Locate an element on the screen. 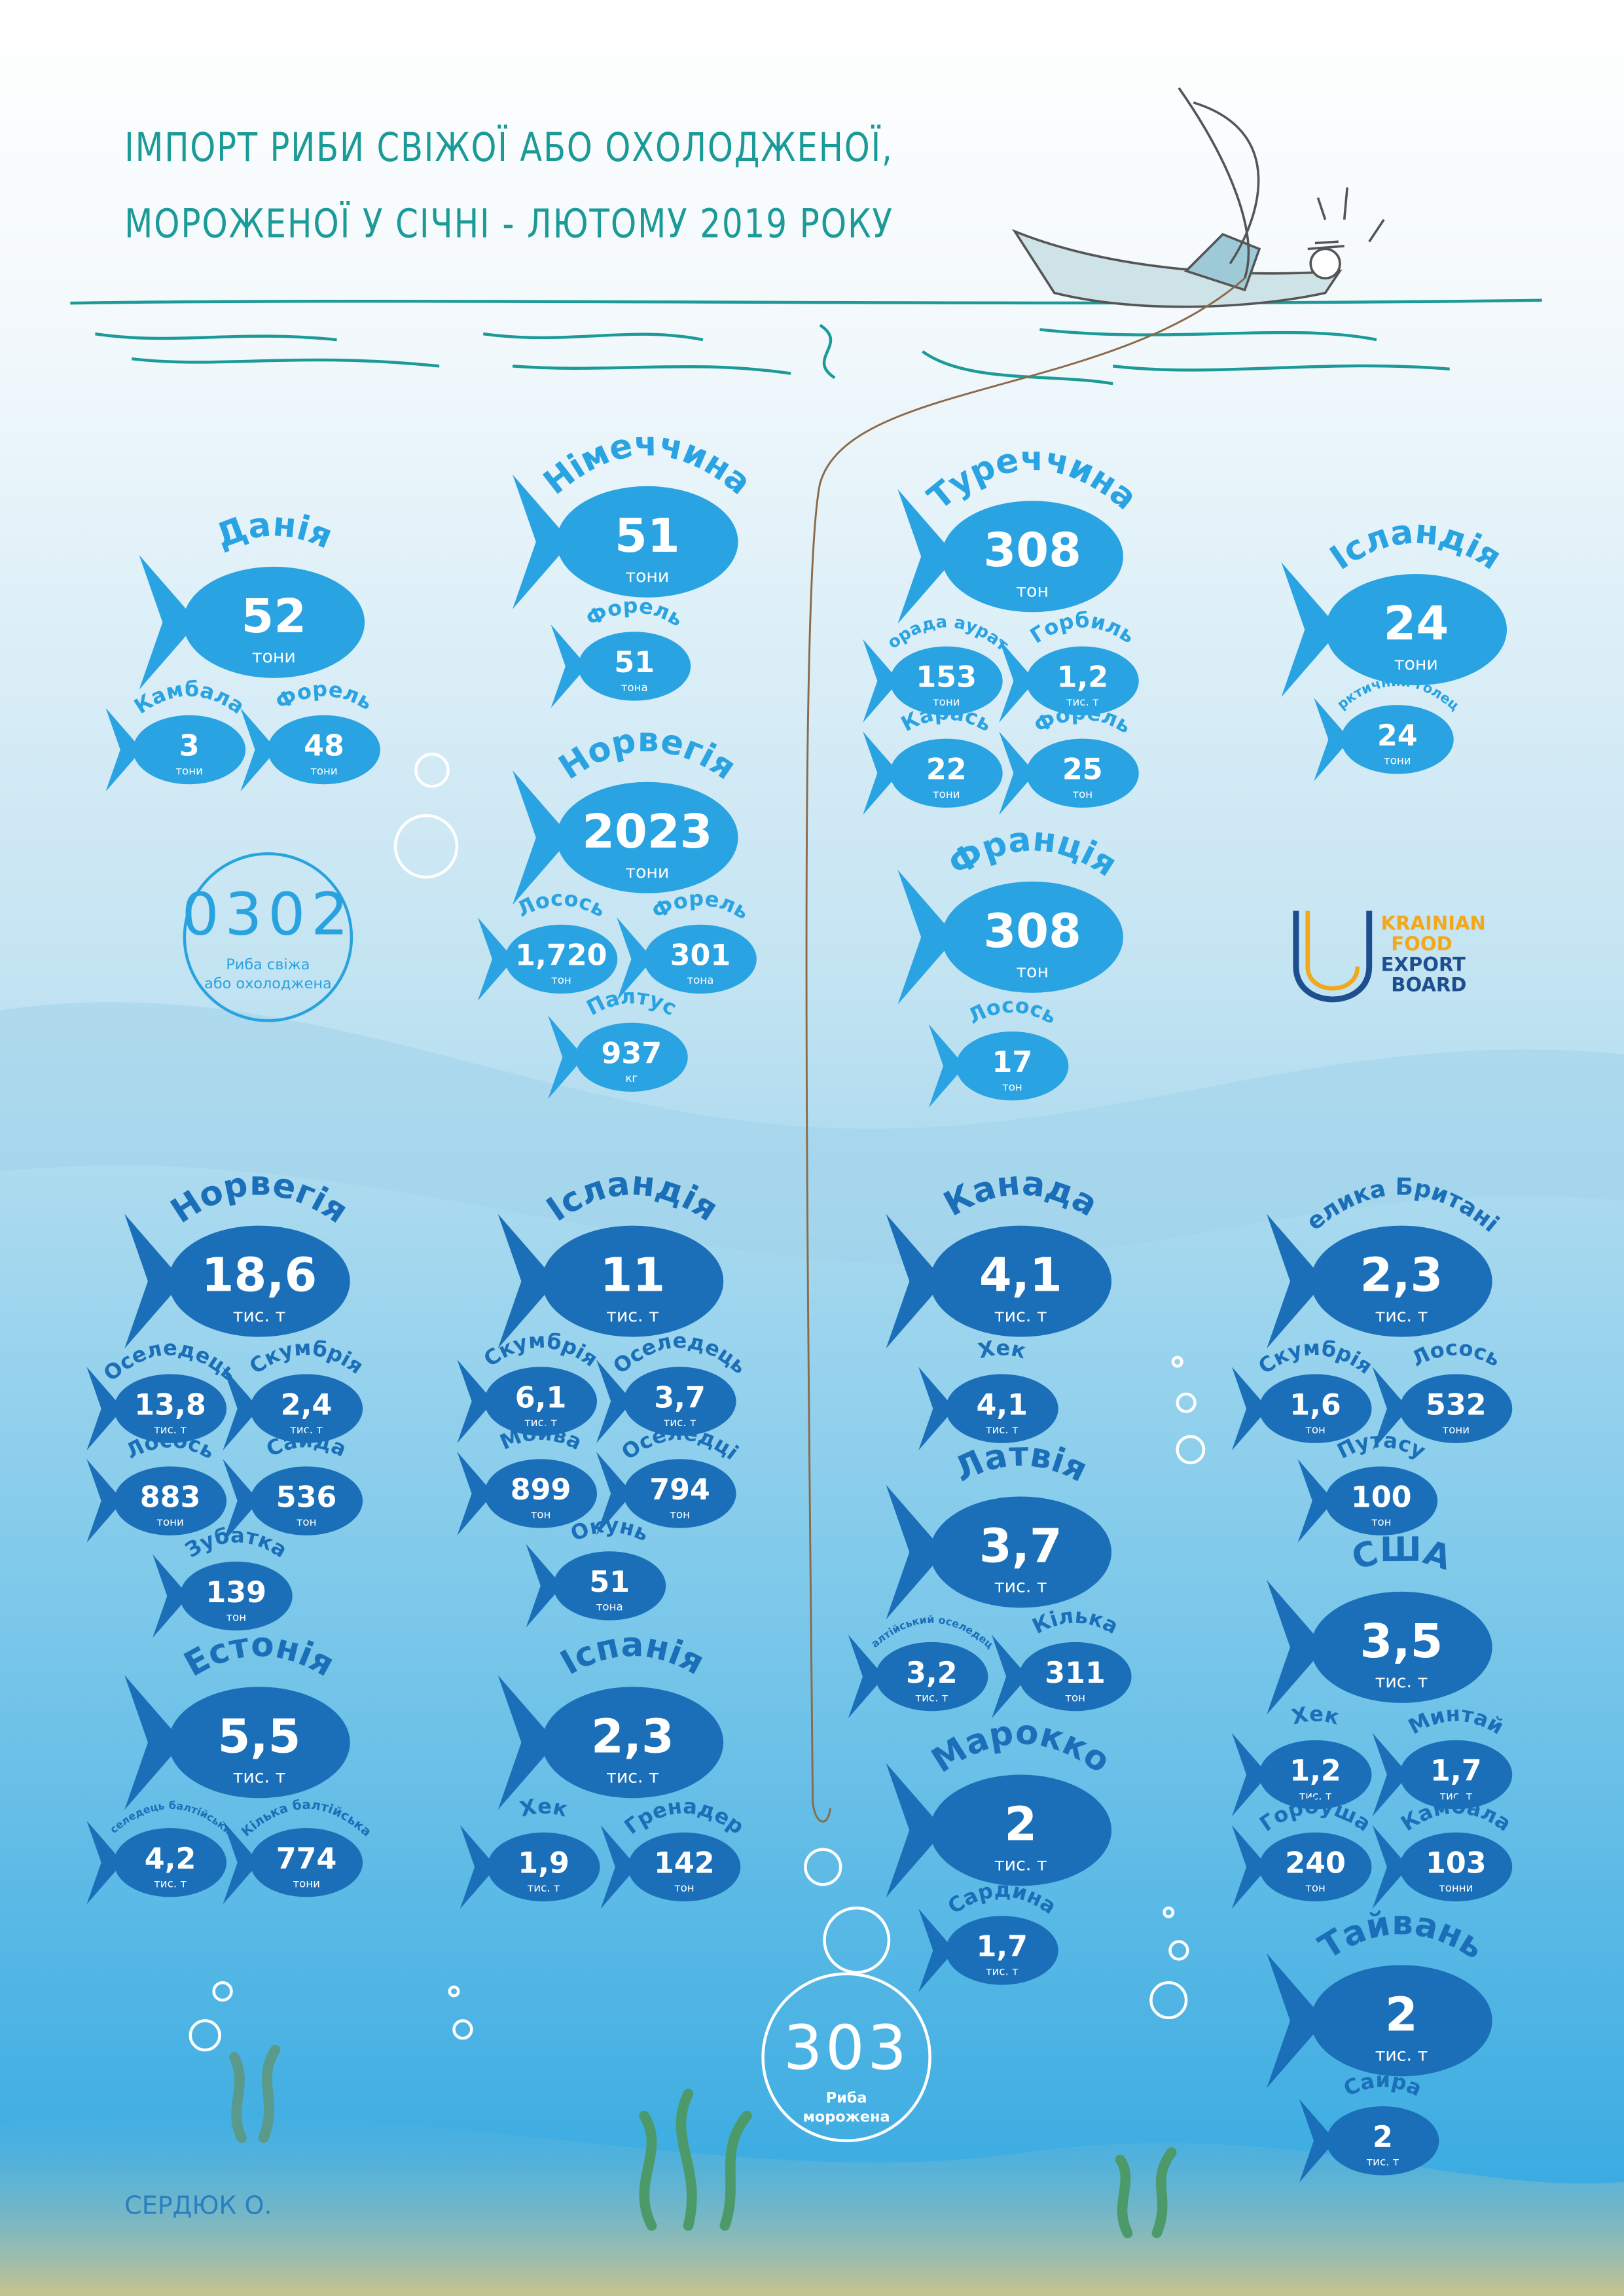  fish-value: 4,1 is located at coordinates (1002, 1405).